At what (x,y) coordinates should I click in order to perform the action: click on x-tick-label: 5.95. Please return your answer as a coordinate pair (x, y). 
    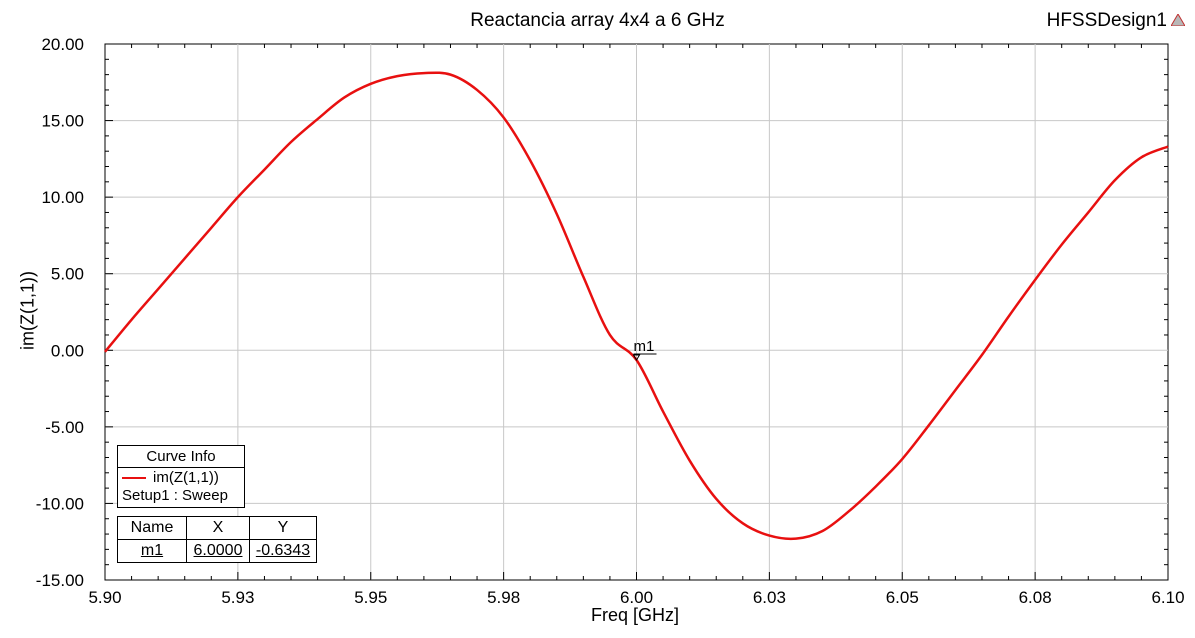
    Looking at the image, I should click on (370, 597).